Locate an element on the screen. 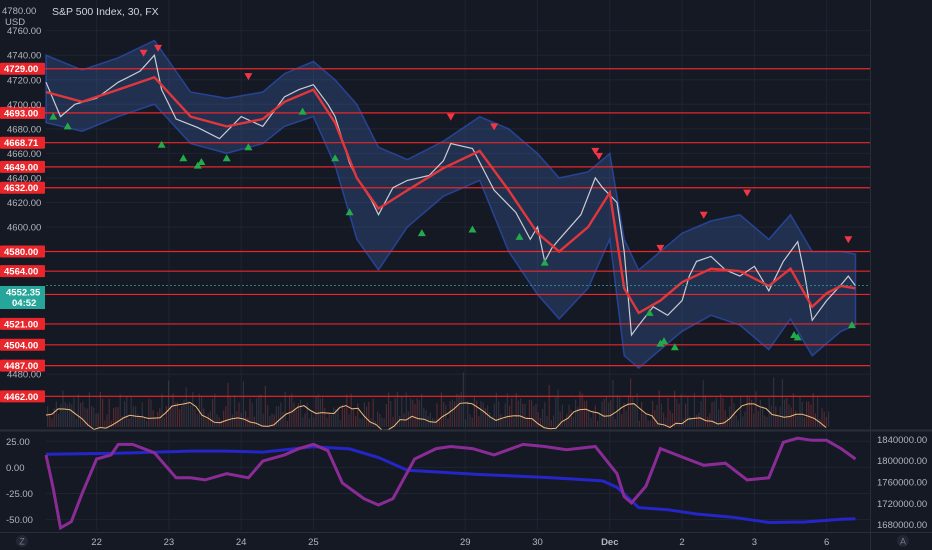  zoom-icon: Z is located at coordinates (22, 542).